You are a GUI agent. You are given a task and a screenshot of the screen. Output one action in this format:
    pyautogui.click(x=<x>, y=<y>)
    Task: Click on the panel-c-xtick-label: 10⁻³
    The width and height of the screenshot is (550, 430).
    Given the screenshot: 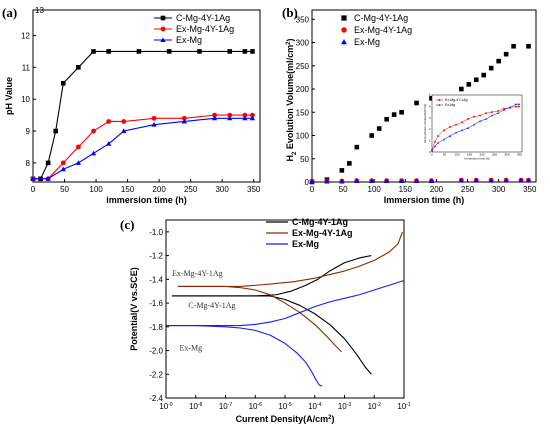 What is the action you would take?
    pyautogui.click(x=345, y=406)
    